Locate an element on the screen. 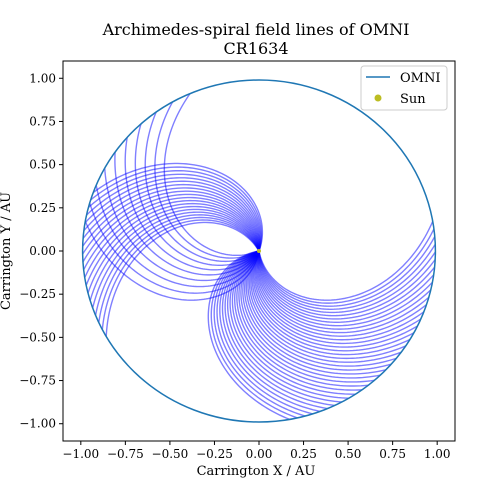 The height and width of the screenshot is (504, 504). chart-subtitle: CR1634 is located at coordinates (255, 48).